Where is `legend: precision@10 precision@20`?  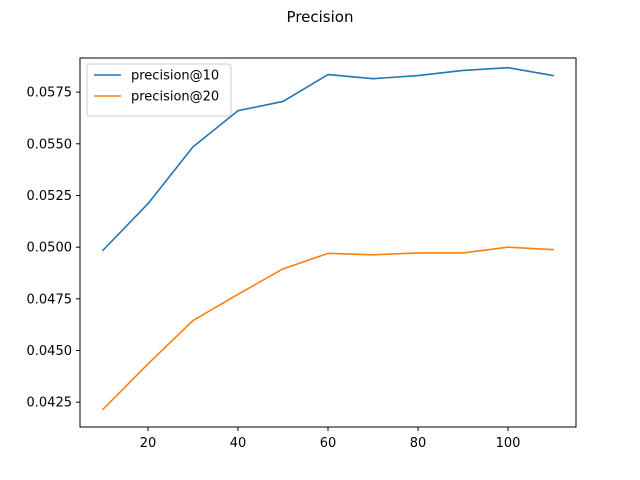 legend: precision@10 precision@20 is located at coordinates (159, 90).